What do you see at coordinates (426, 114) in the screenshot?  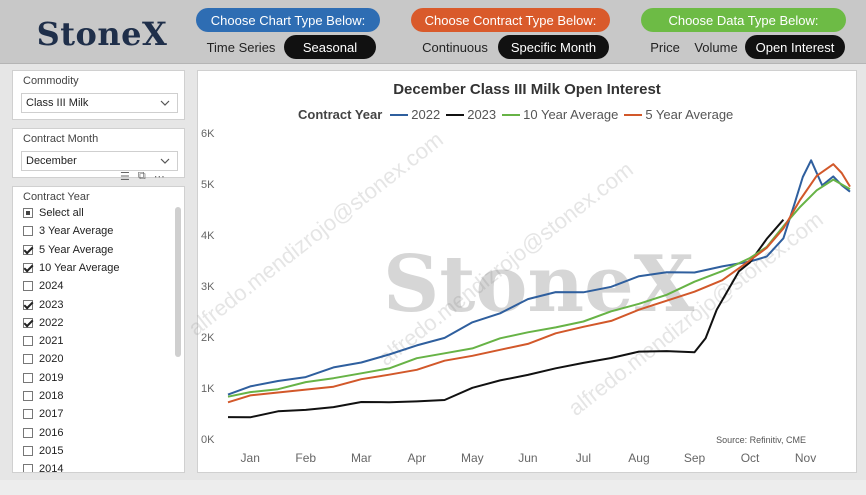 I see `legend-label: 2022` at bounding box center [426, 114].